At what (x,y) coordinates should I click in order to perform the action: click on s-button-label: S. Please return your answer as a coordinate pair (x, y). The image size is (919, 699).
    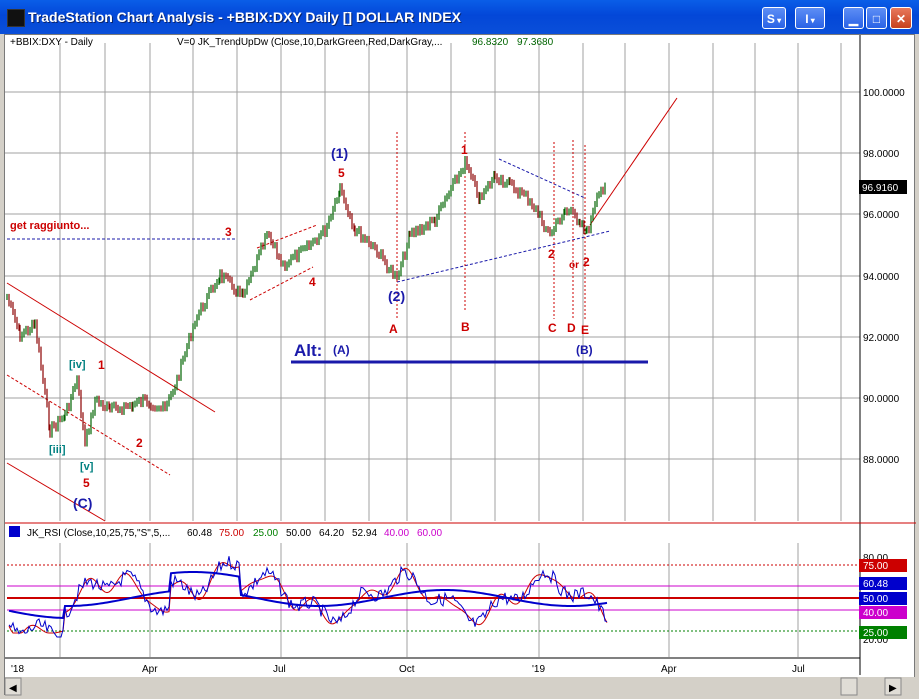
    Looking at the image, I should click on (770, 19).